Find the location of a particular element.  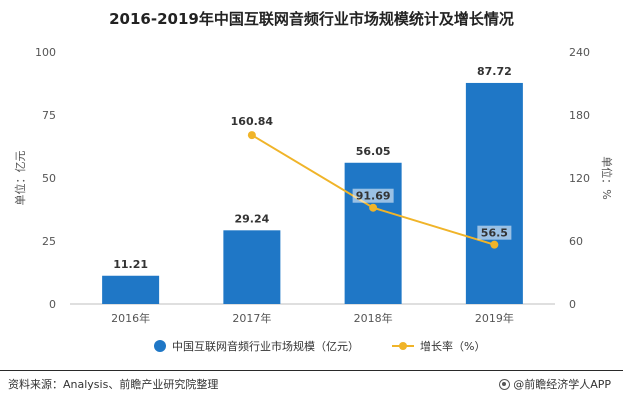

x-tick-label: 2018年 is located at coordinates (373, 318).